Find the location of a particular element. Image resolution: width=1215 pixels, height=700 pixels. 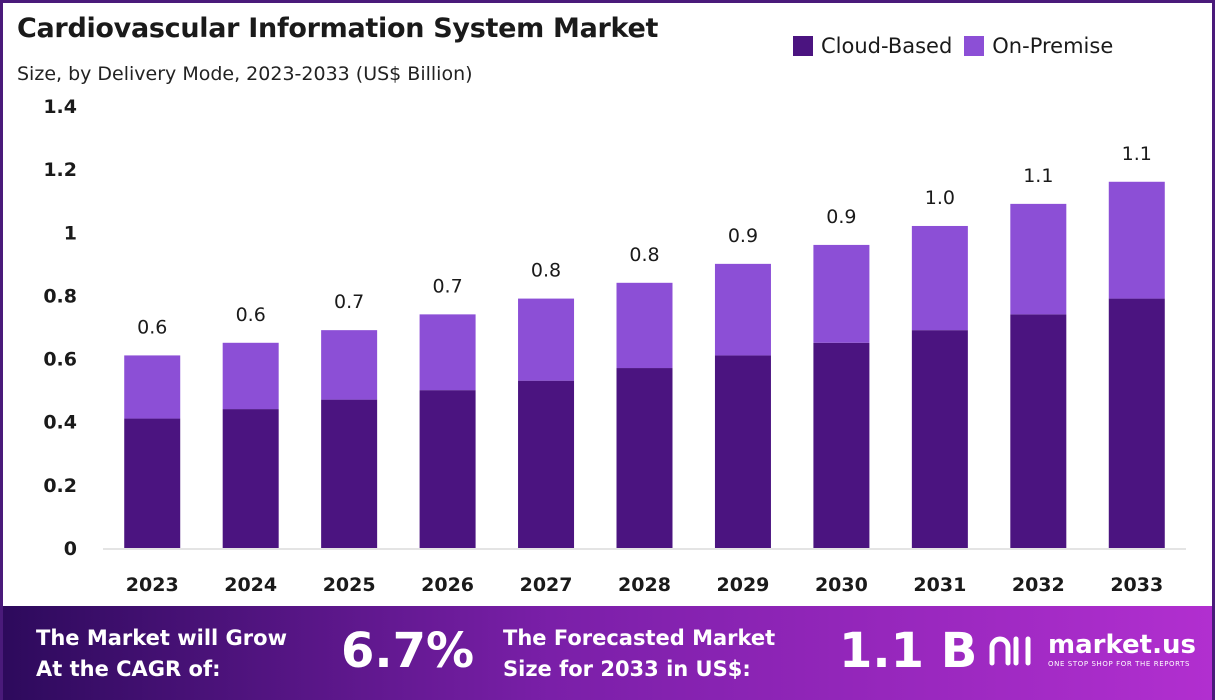

bar-on-premise-2025 is located at coordinates (349, 365).